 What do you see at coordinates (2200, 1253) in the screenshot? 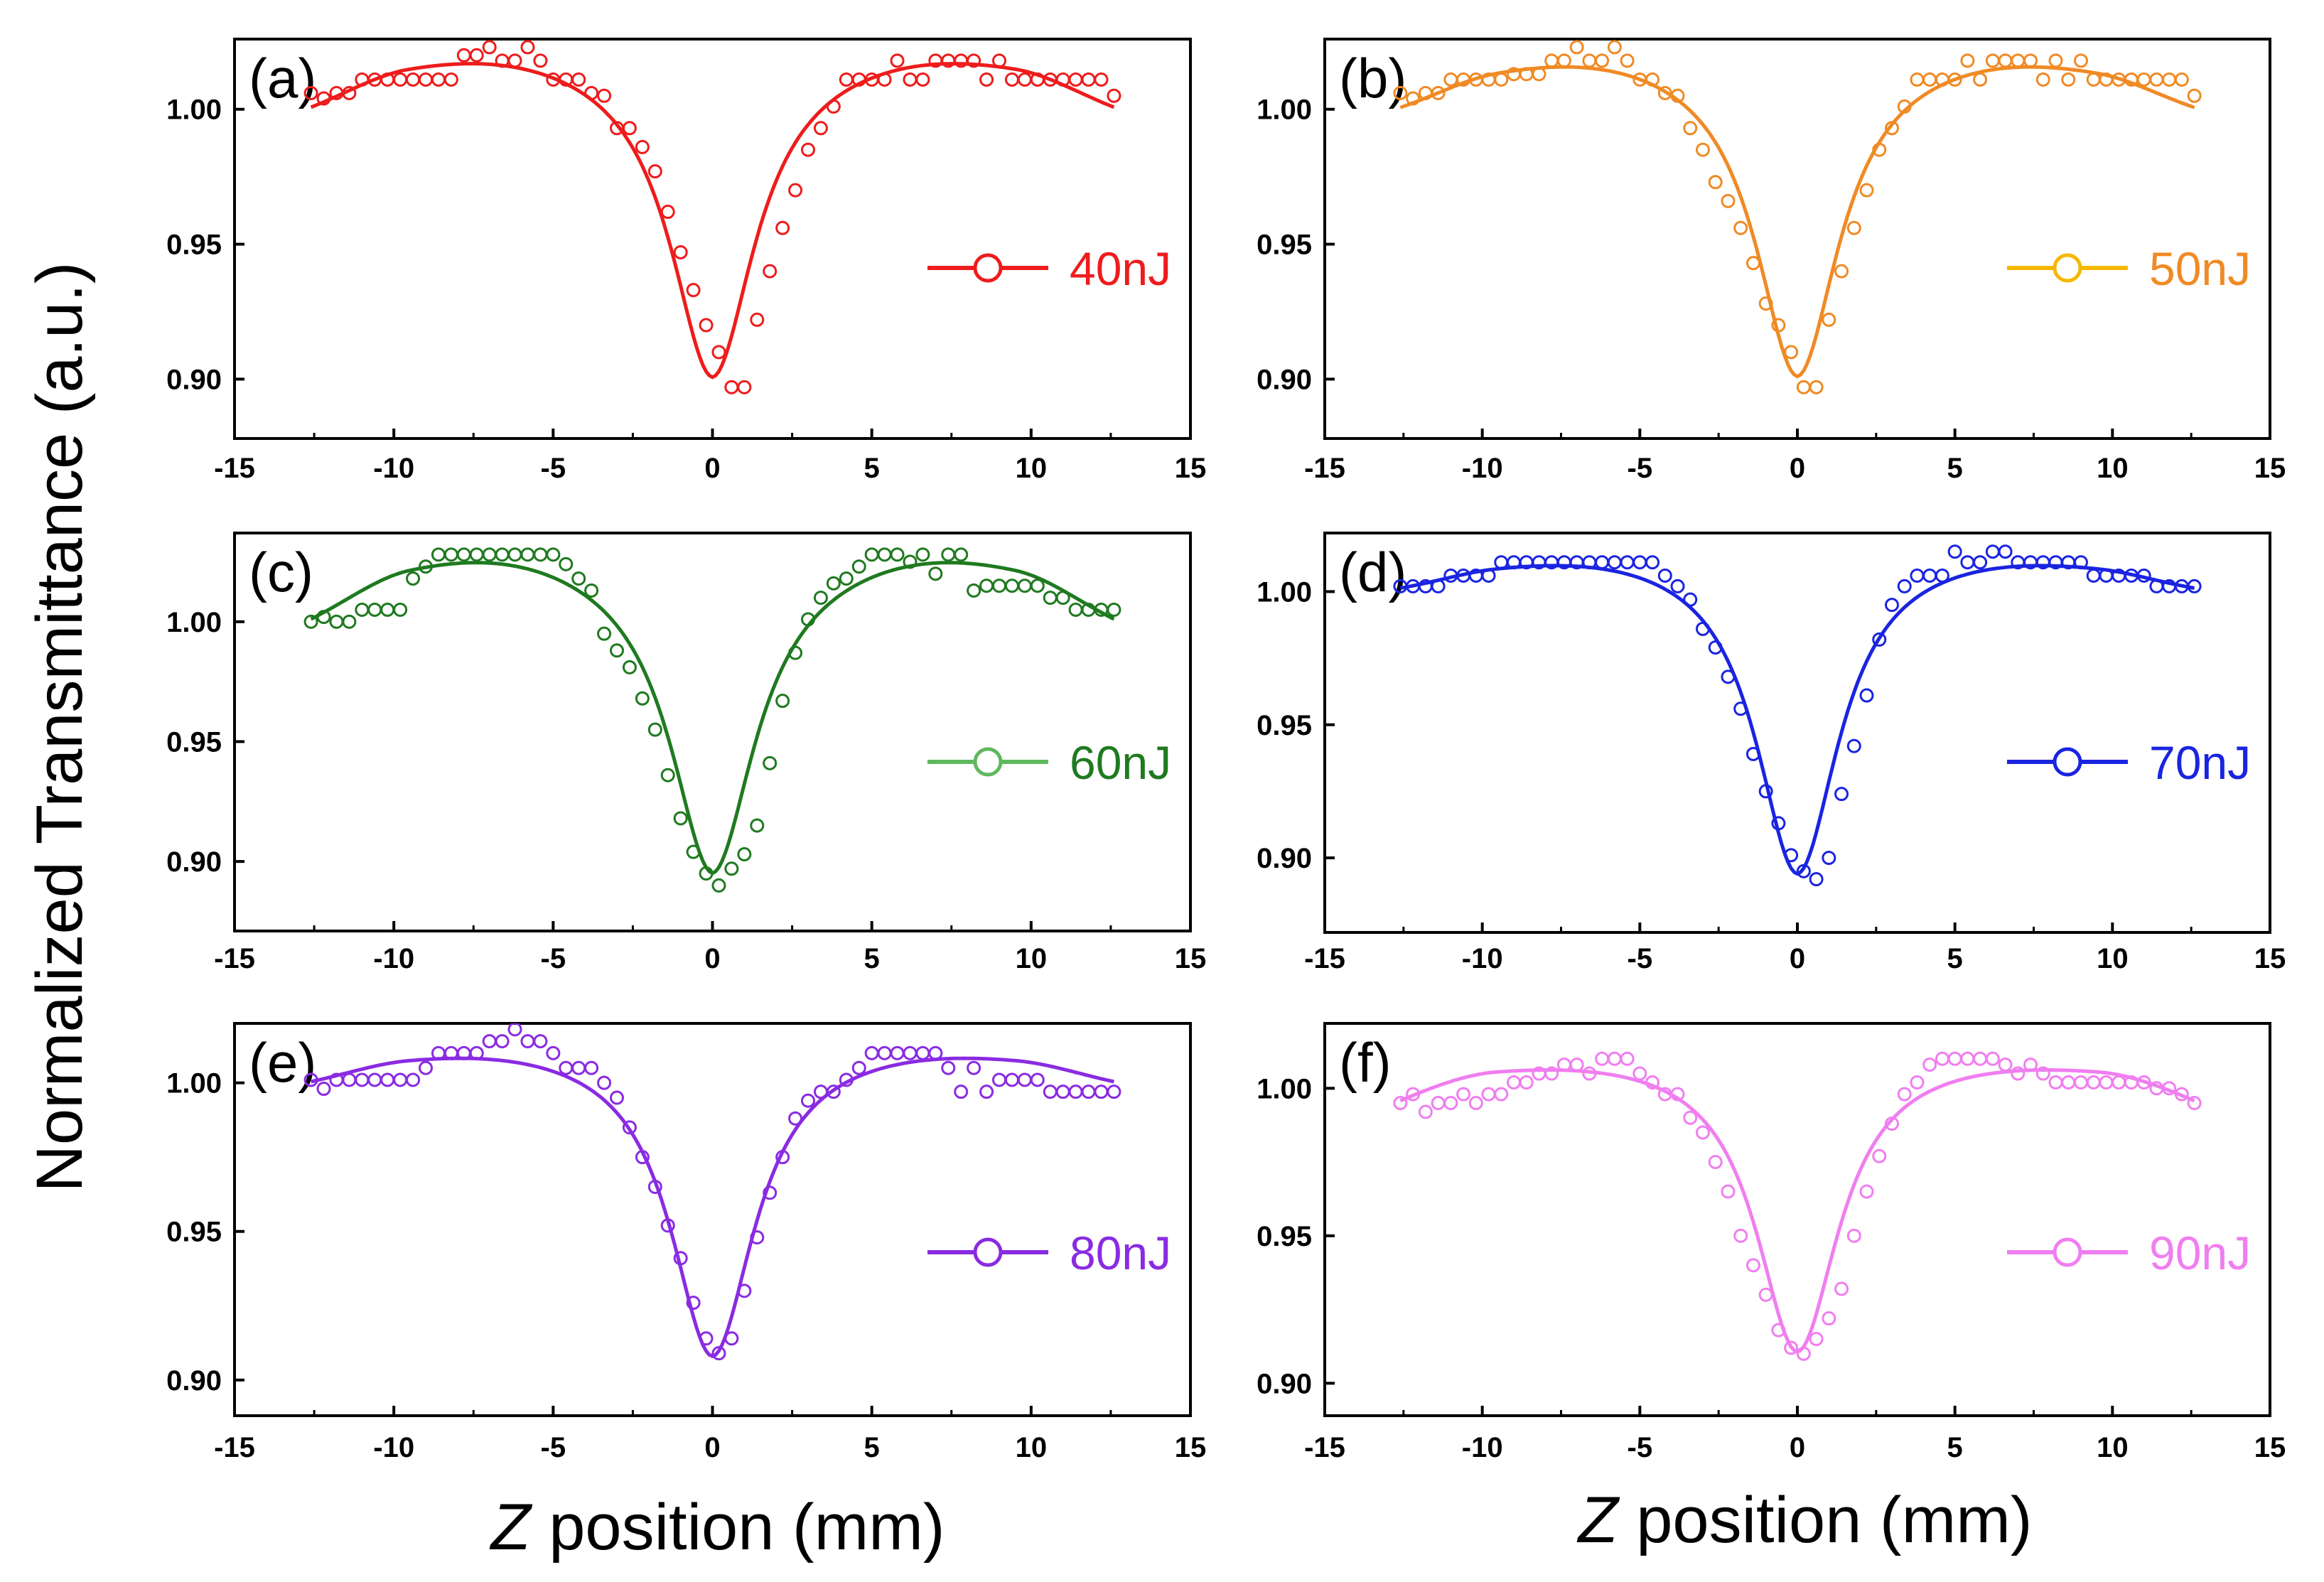
I see `legend-label: 90nJ` at bounding box center [2200, 1253].